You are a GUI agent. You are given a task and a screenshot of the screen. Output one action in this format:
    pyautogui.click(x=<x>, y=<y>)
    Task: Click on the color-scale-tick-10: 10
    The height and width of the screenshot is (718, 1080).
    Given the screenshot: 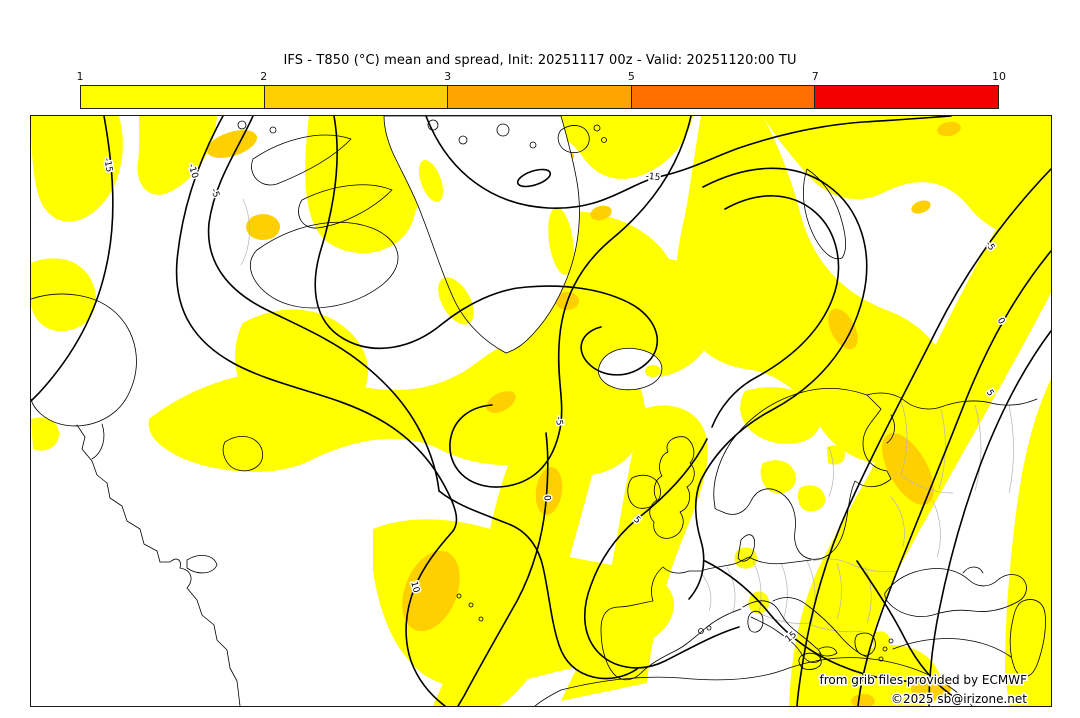 What is the action you would take?
    pyautogui.click(x=999, y=76)
    